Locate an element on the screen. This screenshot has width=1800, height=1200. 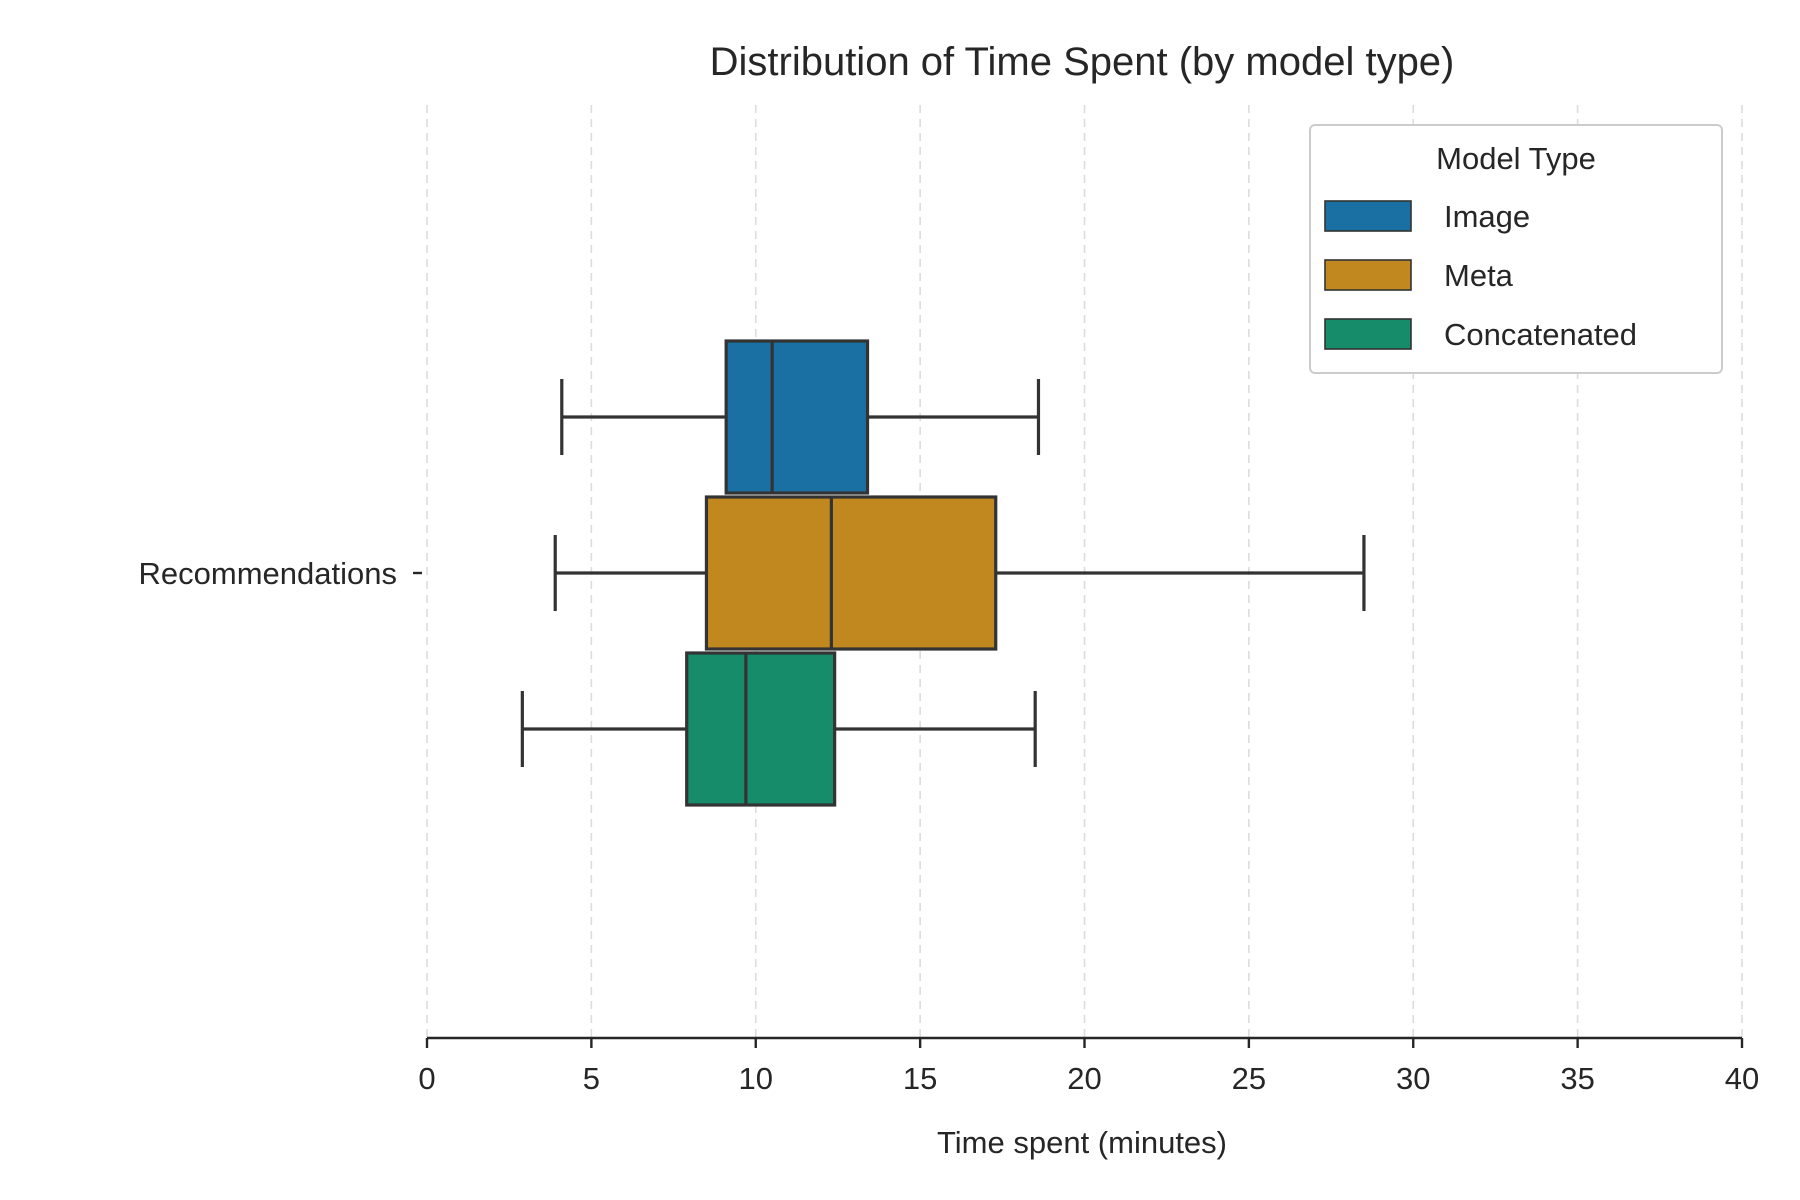
box-image is located at coordinates (800, 417).